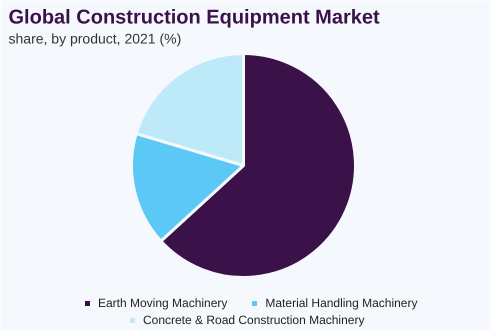 This screenshot has height=330, width=490. What do you see at coordinates (341, 303) in the screenshot?
I see `legend-label: Material Handling Machinery` at bounding box center [341, 303].